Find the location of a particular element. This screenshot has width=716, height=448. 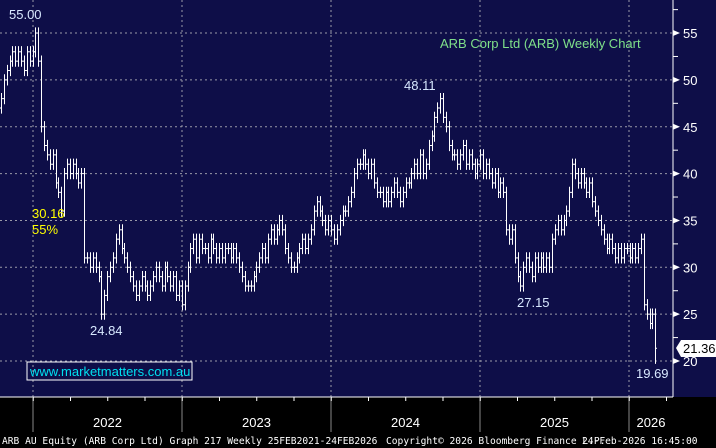

x-tick-label: 2026 is located at coordinates (651, 422).